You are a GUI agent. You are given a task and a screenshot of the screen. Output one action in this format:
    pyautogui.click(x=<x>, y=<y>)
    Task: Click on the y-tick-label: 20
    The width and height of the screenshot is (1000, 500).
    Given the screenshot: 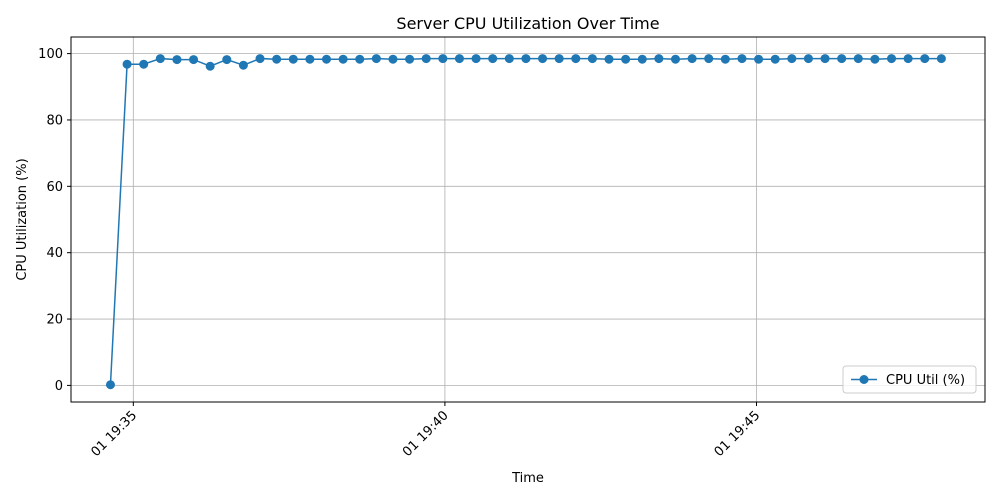 What is the action you would take?
    pyautogui.click(x=54, y=320)
    